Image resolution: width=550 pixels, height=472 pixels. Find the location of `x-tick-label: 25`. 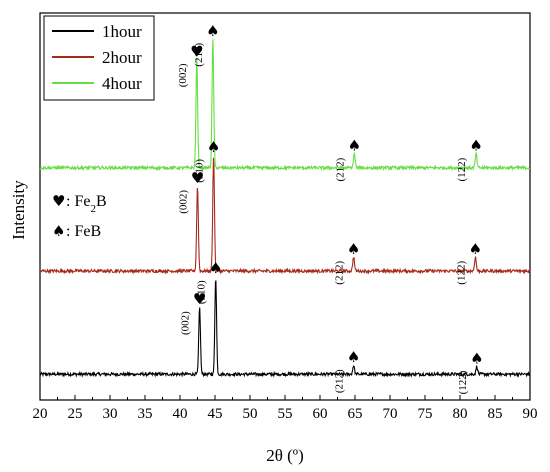

x-tick-label: 25 is located at coordinates (75, 414).